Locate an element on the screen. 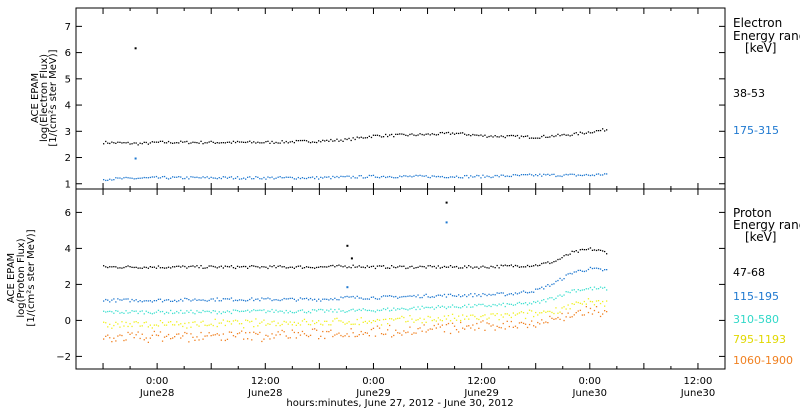 The image size is (800, 410). proton-ytick-label: 4 is located at coordinates (68, 249).